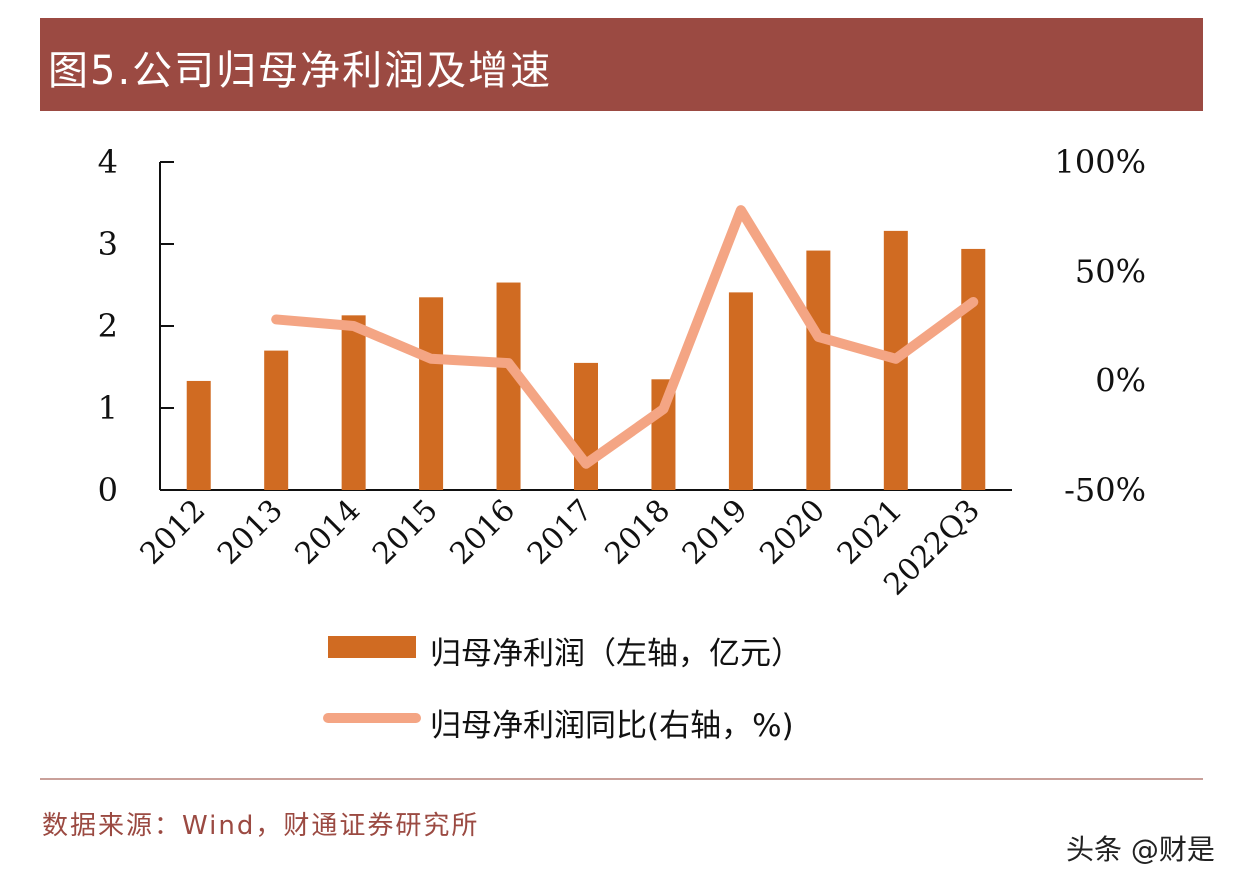 The image size is (1260, 886). What do you see at coordinates (353, 402) in the screenshot?
I see `bar-2014` at bounding box center [353, 402].